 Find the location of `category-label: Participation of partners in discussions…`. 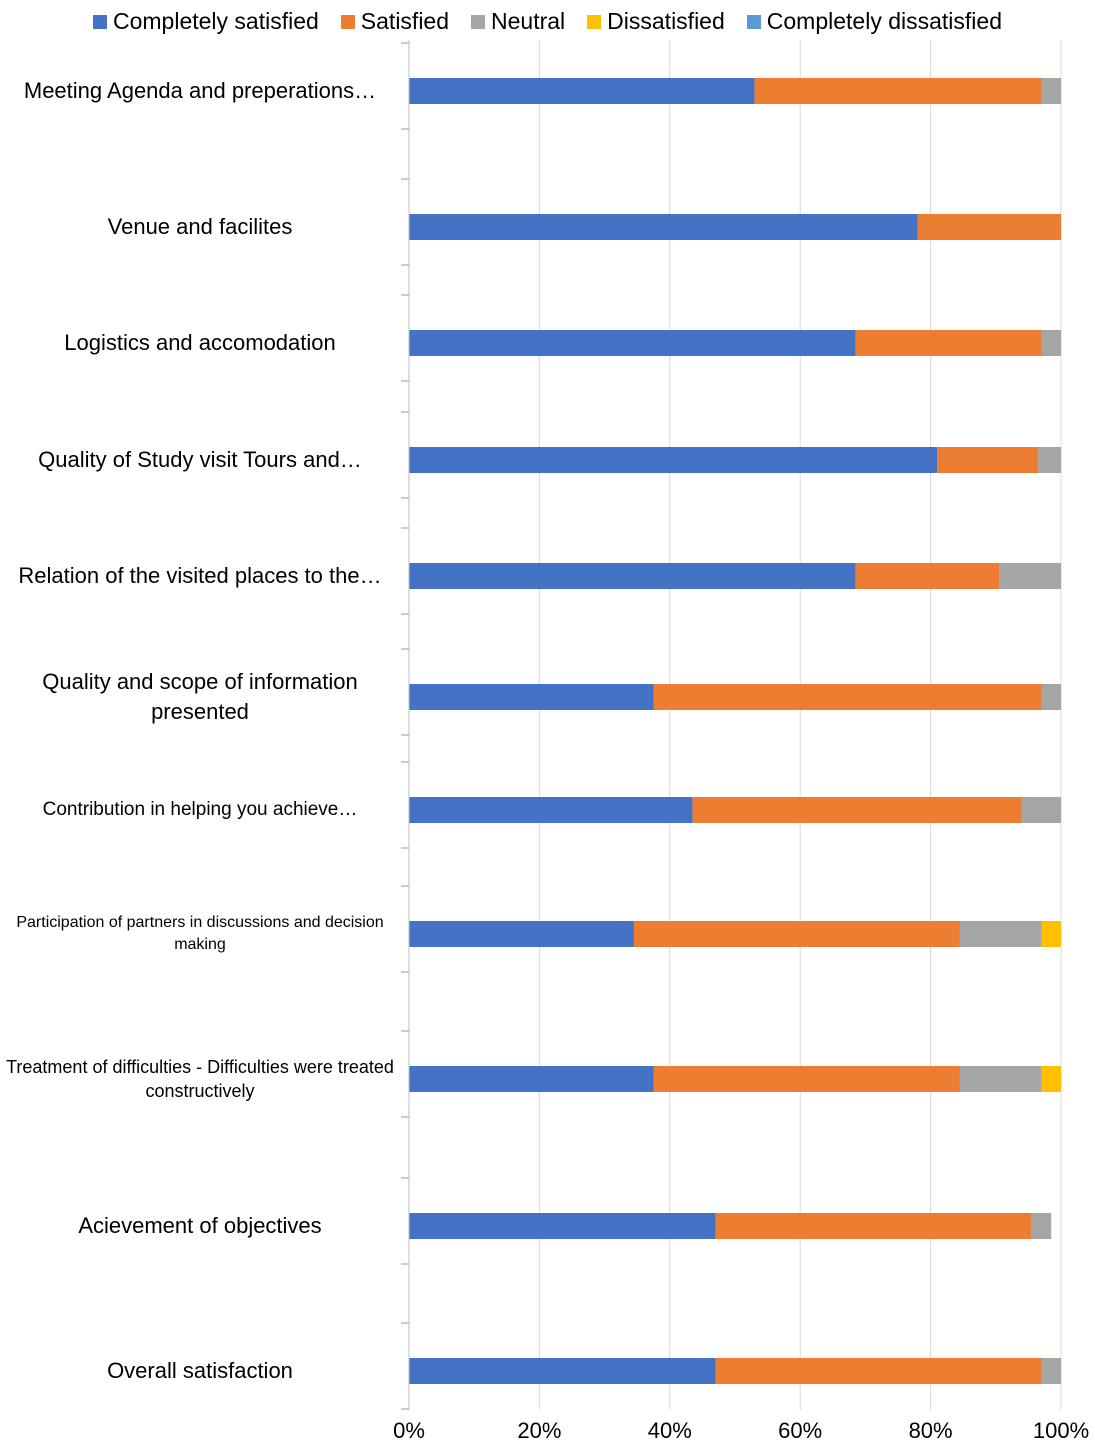

category-label: Participation of partners in discussions… is located at coordinates (200, 933).